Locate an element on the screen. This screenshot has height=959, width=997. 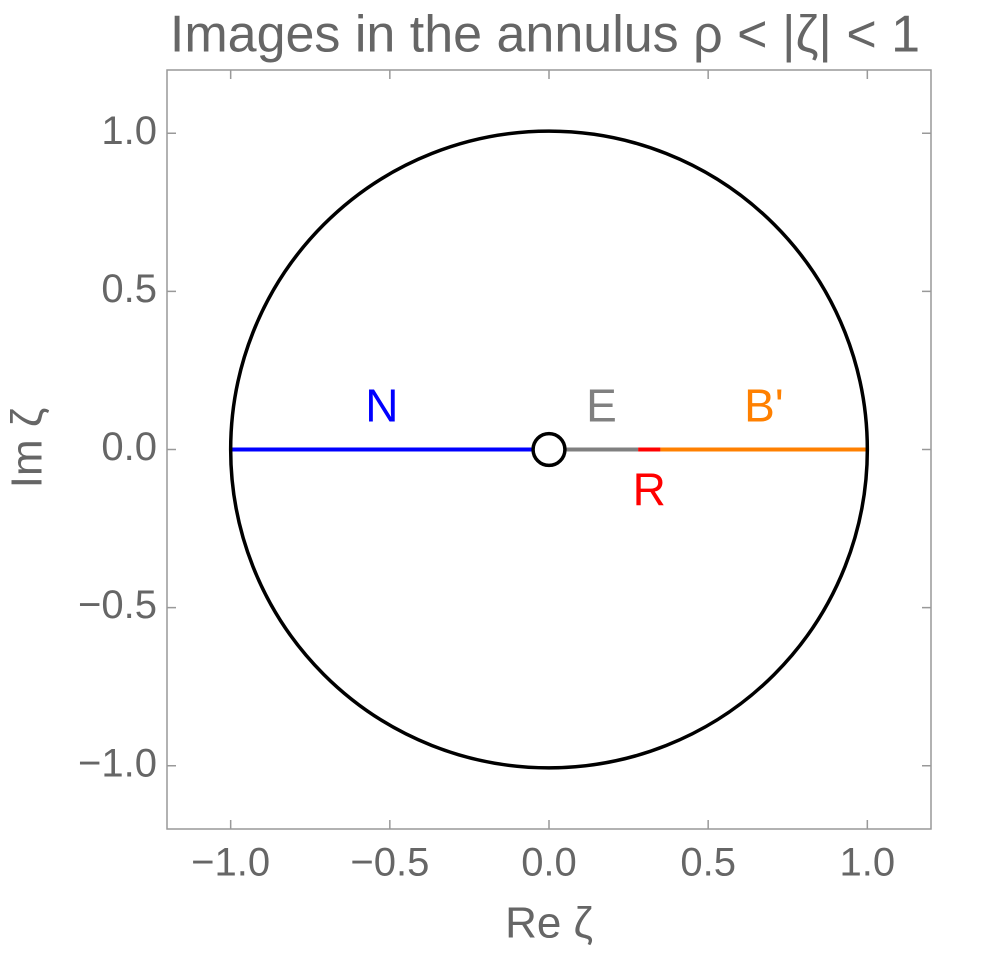
segment-label: R is located at coordinates (649, 490).